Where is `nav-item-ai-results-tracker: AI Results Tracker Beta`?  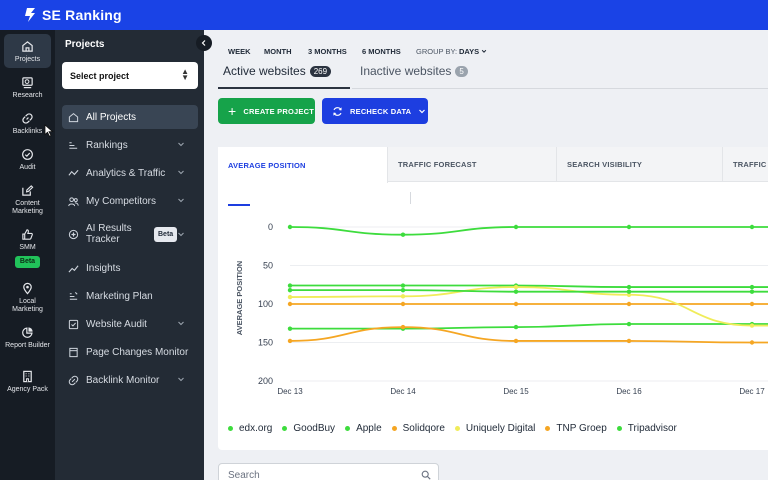 nav-item-ai-results-tracker: AI Results Tracker Beta is located at coordinates (130, 234).